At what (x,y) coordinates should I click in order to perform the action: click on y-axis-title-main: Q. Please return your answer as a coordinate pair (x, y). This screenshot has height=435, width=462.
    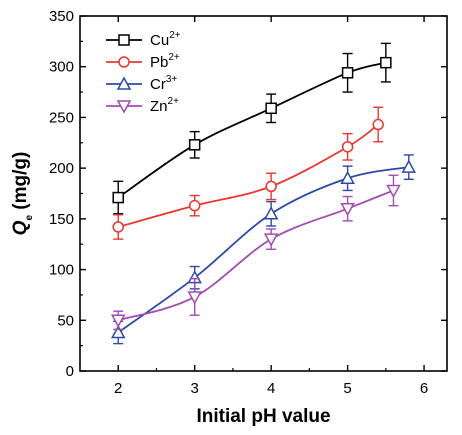
    Looking at the image, I should click on (20, 227).